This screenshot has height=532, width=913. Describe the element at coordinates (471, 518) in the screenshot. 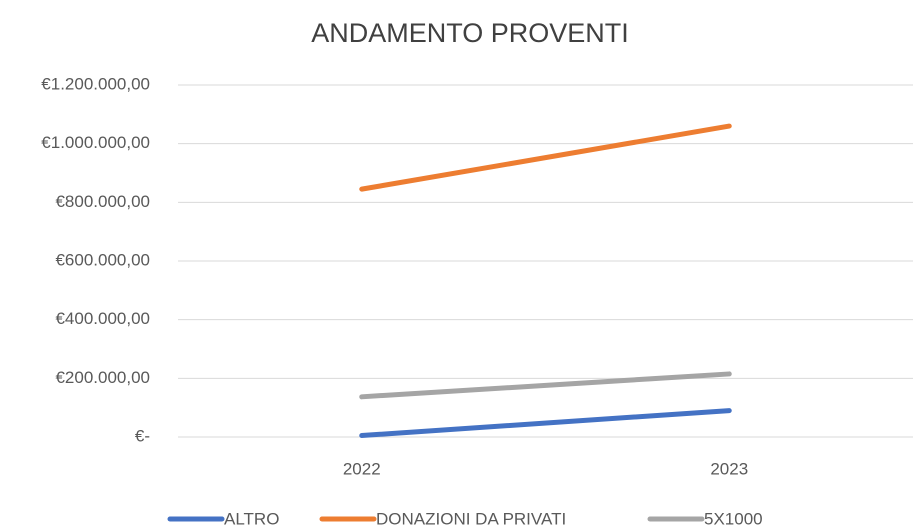

I see `legend-label: DONAZIONI DA PRIVATI` at that location.